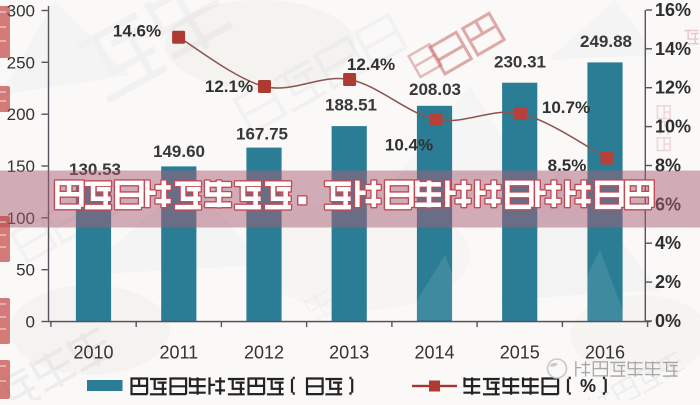 Image resolution: width=700 pixels, height=405 pixels. What do you see at coordinates (567, 165) in the screenshot?
I see `svg-text: 8.5%` at bounding box center [567, 165].